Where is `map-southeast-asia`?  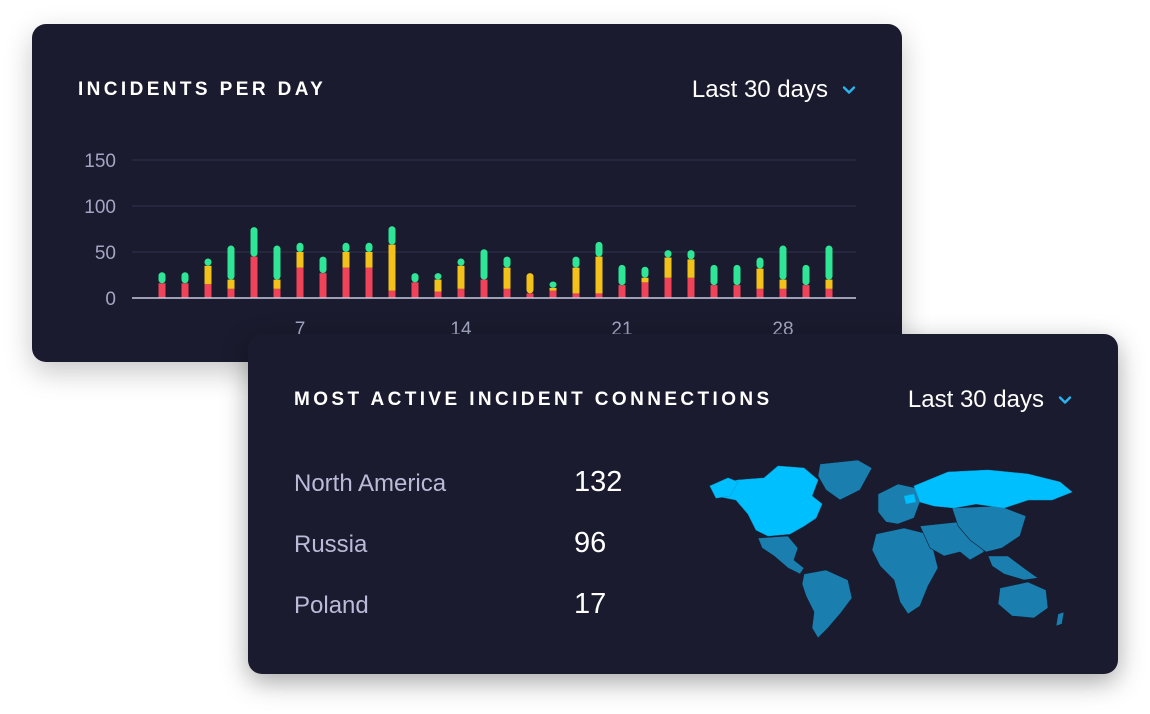 map-southeast-asia is located at coordinates (1013, 568).